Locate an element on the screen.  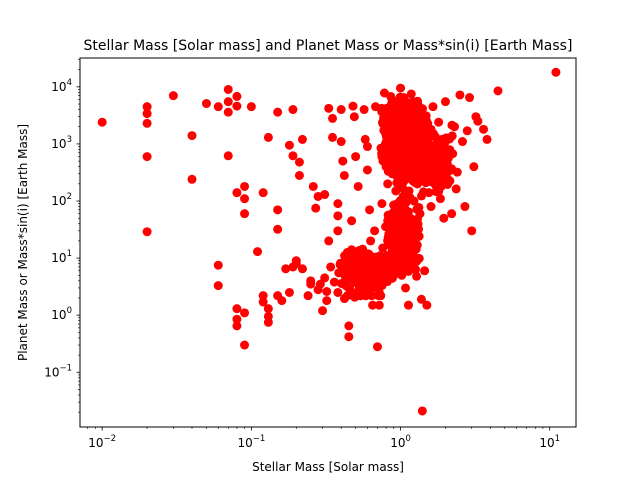
x-tick-label: 10⁻² is located at coordinates (102, 442).